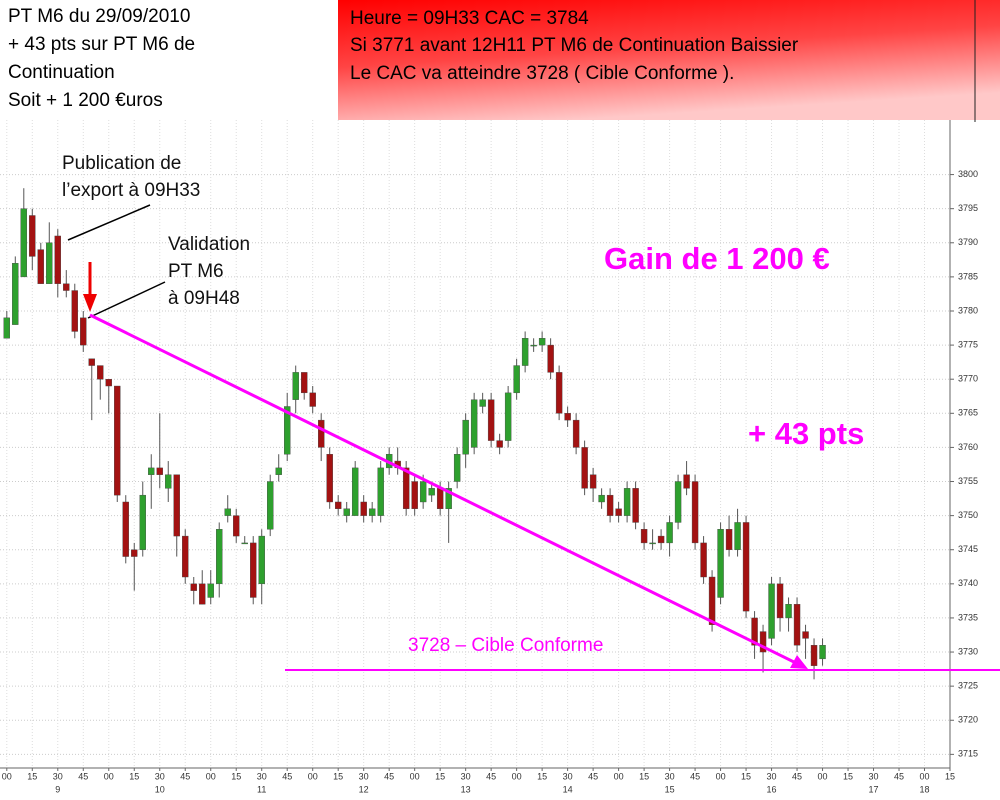 The height and width of the screenshot is (800, 1000). Describe the element at coordinates (968, 276) in the screenshot. I see `y-tick-label: 3785` at that location.